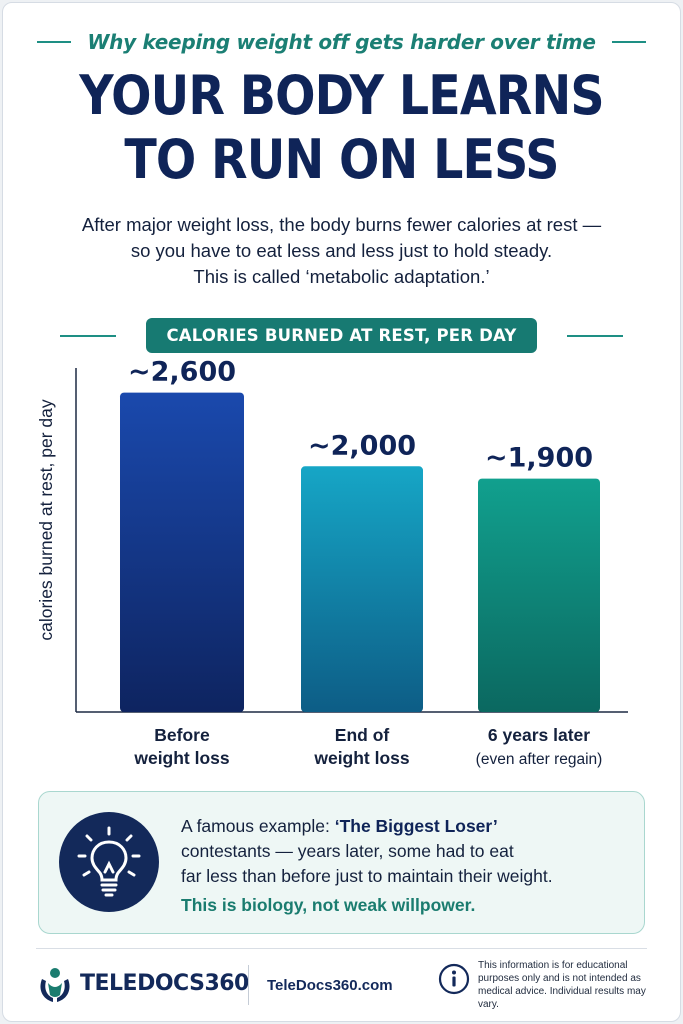 This screenshot has width=683, height=1024. Describe the element at coordinates (416, 826) in the screenshot. I see `callout-emphasis: ‘The Biggest Loser’` at that location.